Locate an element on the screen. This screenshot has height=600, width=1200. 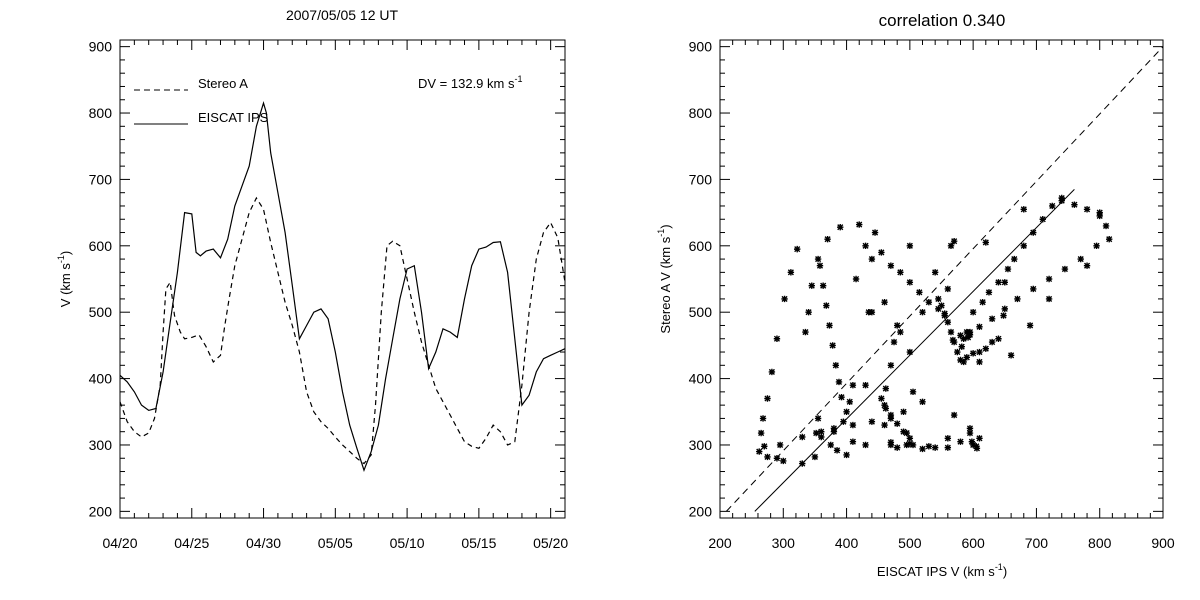
right-x-tick-label: 700 is located at coordinates (1037, 543).